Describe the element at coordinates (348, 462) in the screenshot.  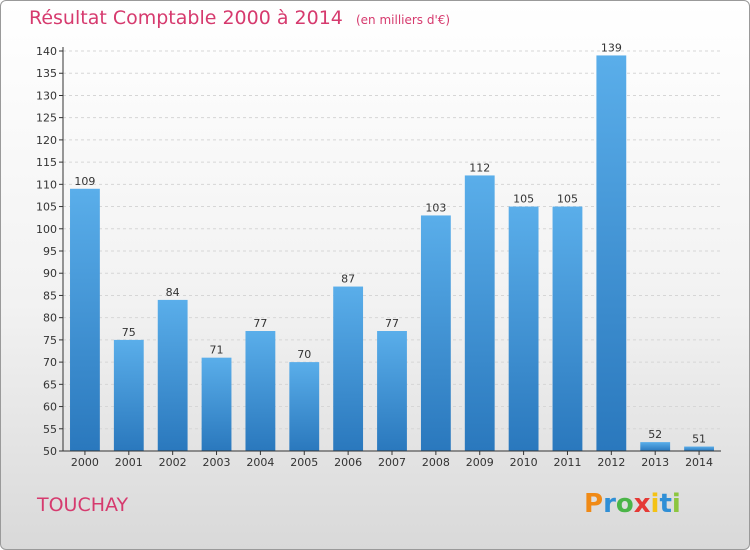
I see `x-tick-label: 2006` at that location.